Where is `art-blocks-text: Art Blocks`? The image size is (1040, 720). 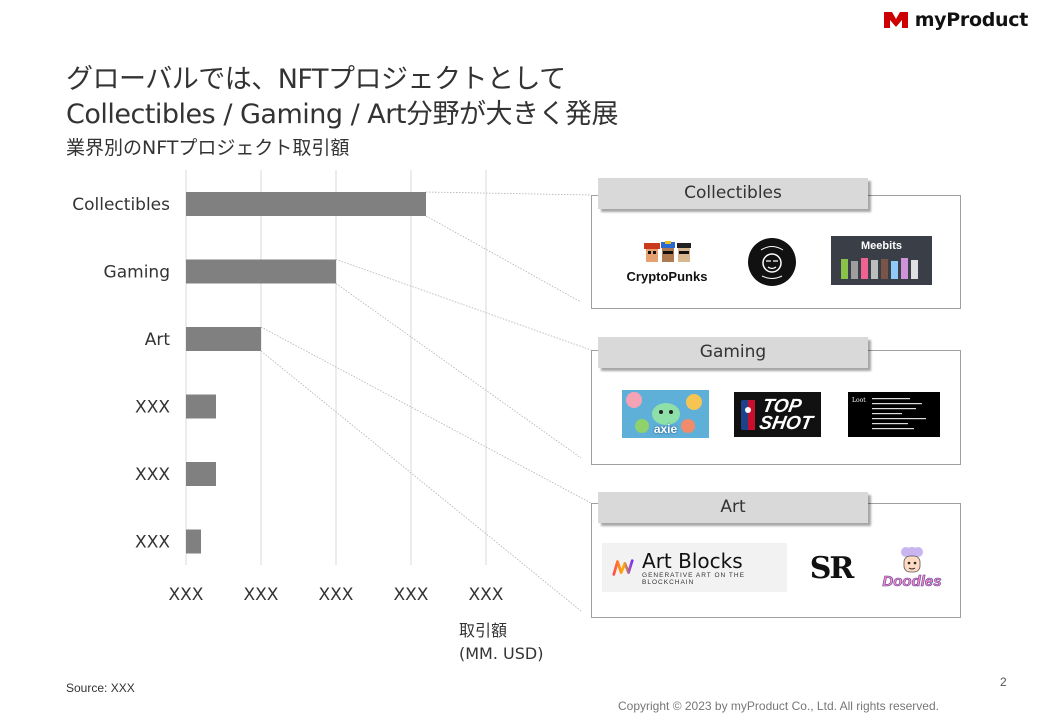 art-blocks-text: Art Blocks is located at coordinates (692, 560).